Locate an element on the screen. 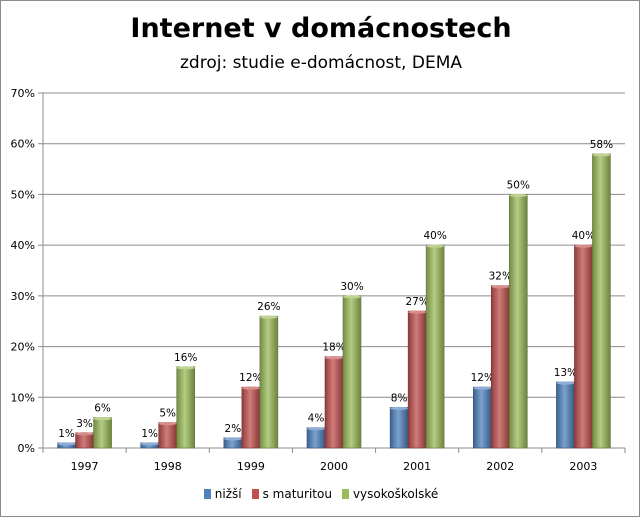 The image size is (640, 517). data-label: 30% is located at coordinates (351, 287).